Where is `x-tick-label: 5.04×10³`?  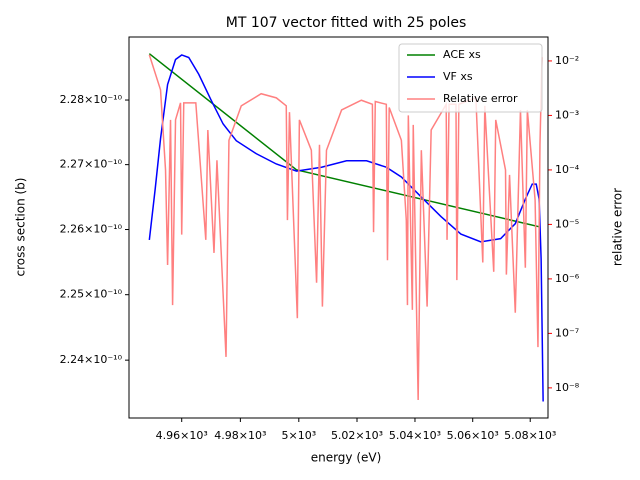 x-tick-label: 5.04×10³ is located at coordinates (415, 435).